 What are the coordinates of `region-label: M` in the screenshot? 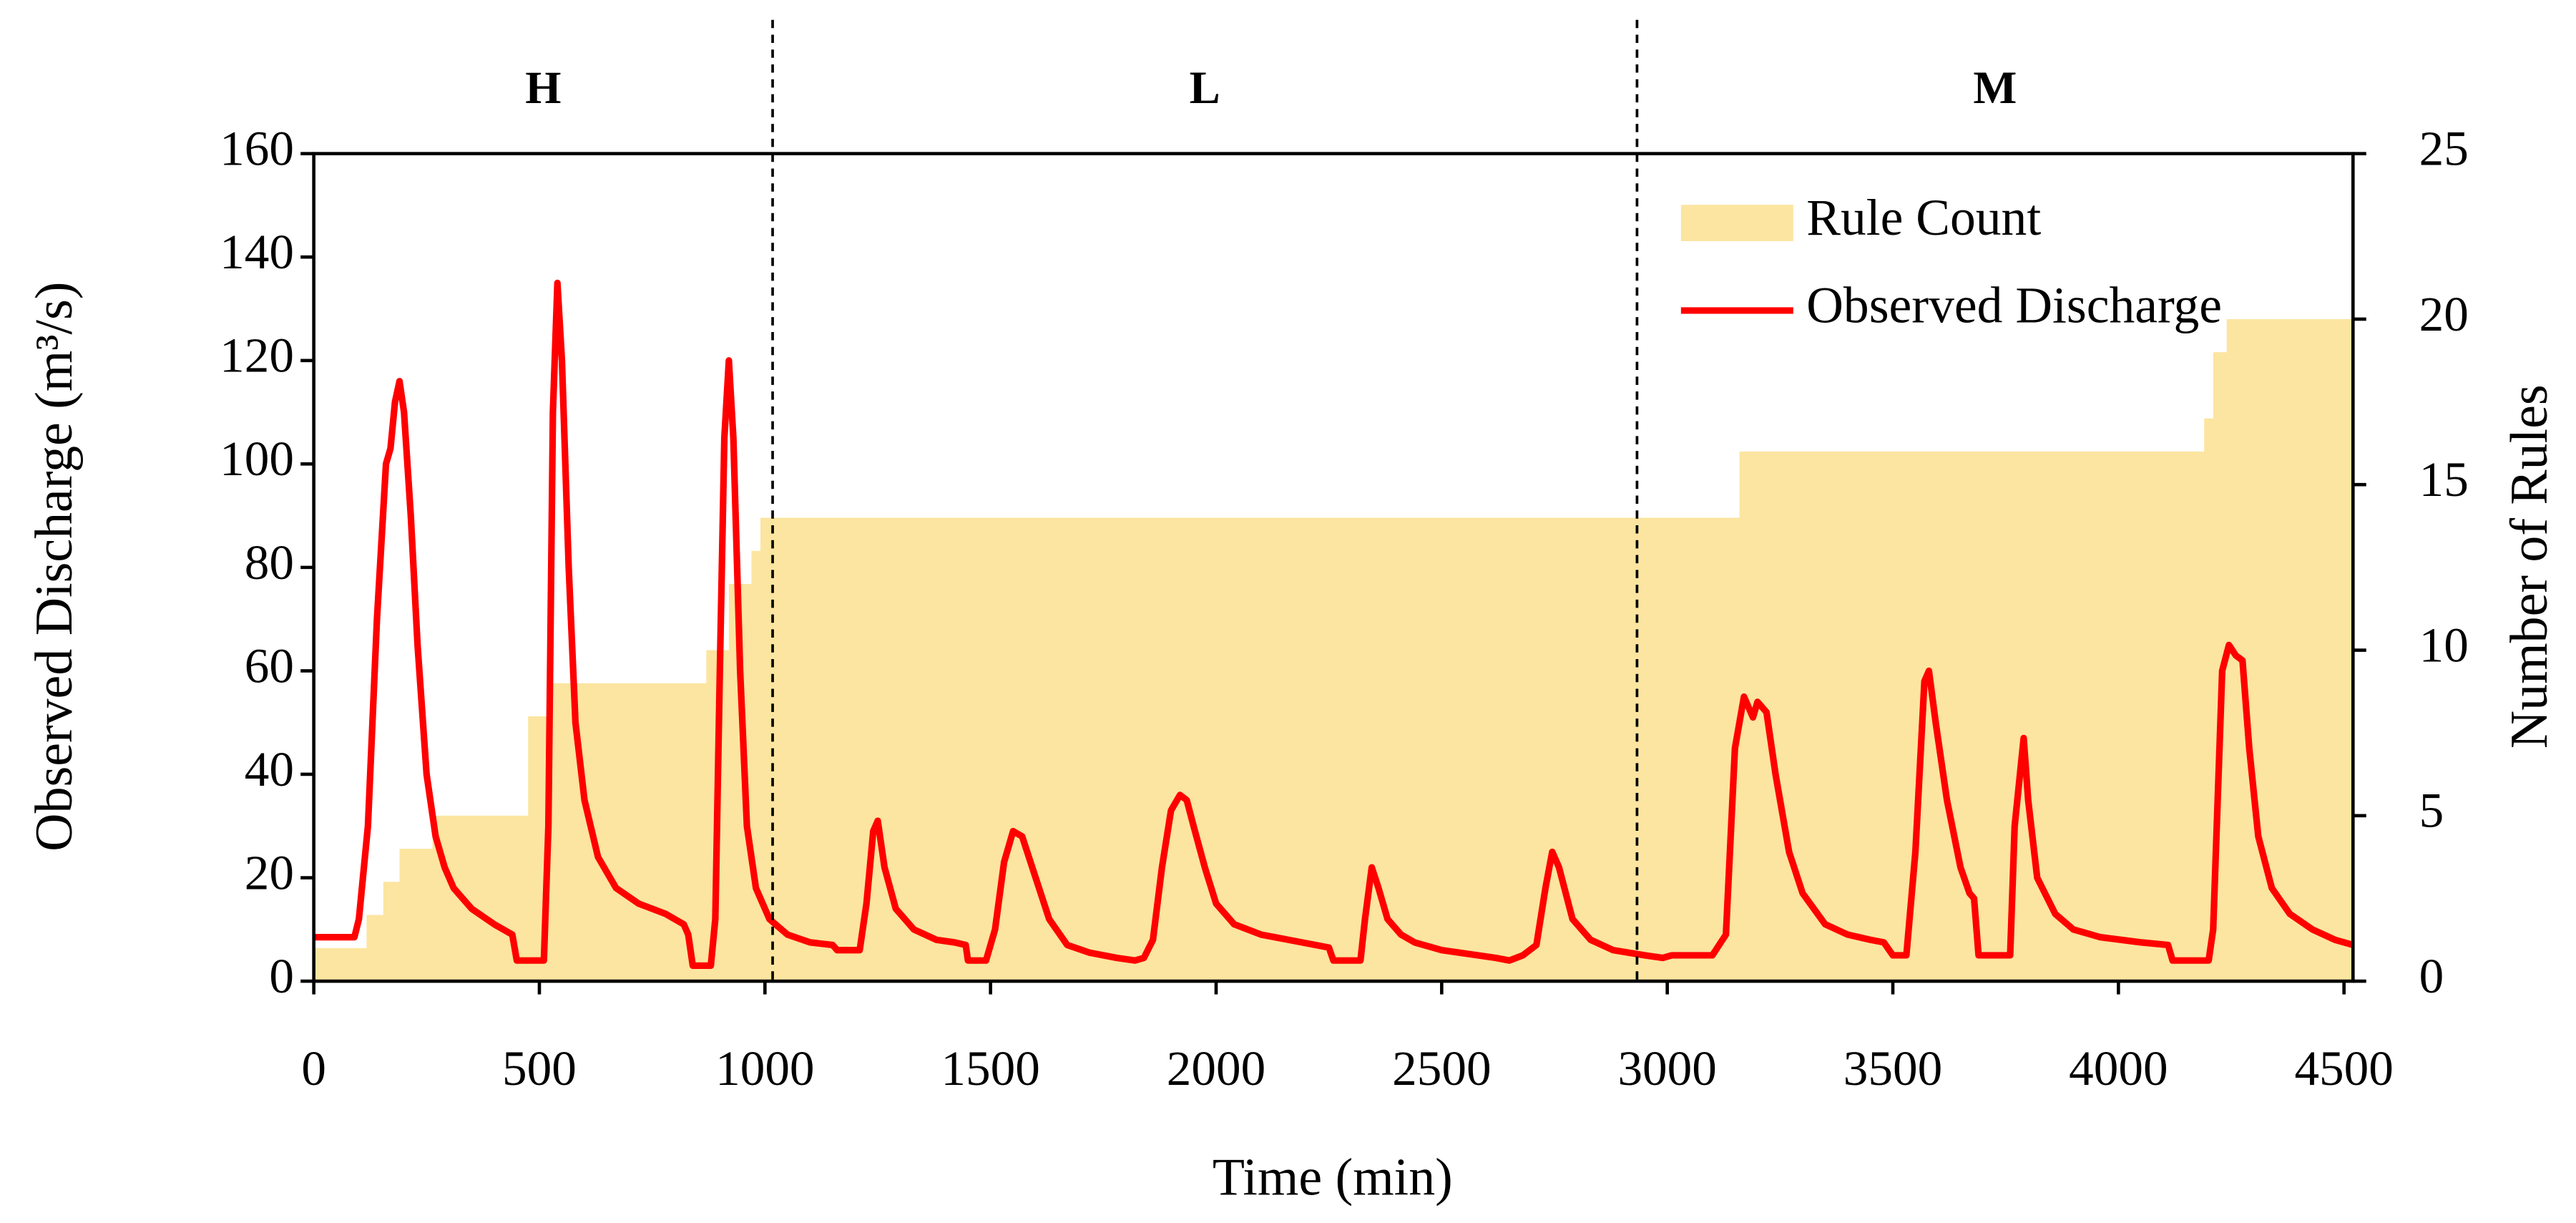 It's located at (1995, 87).